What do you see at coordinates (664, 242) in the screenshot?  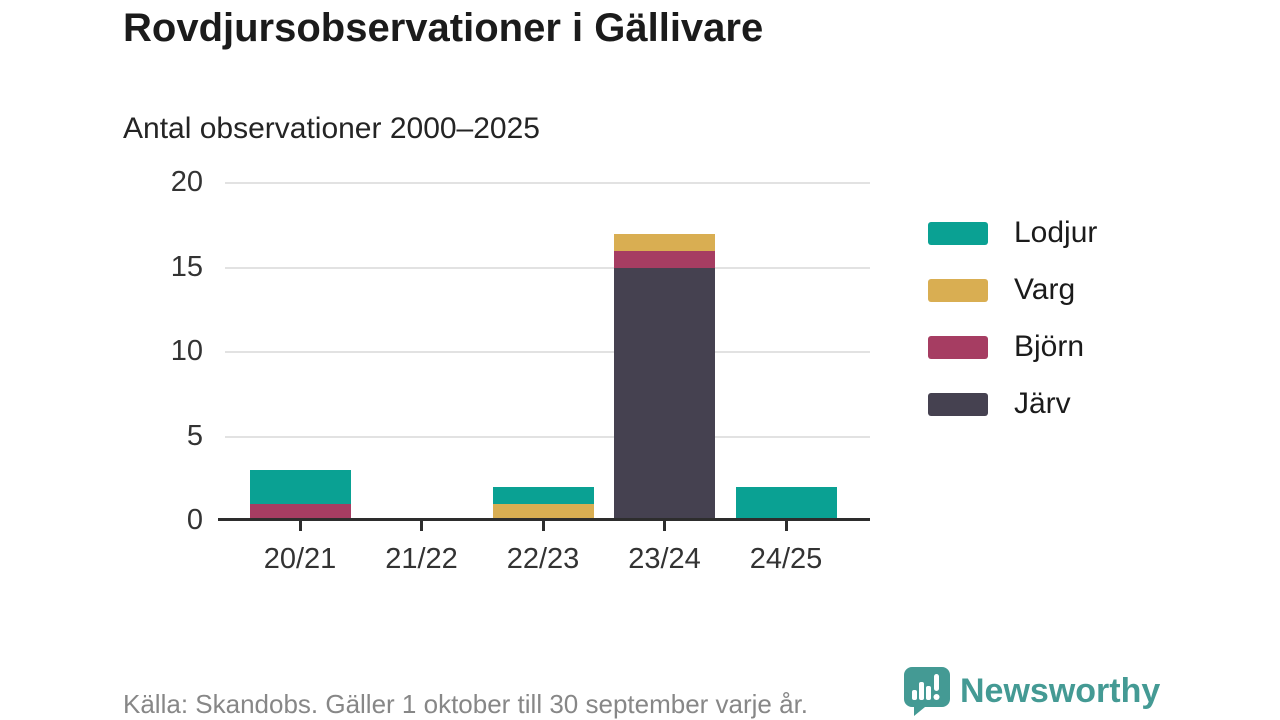 I see `bar-23-24-varg` at bounding box center [664, 242].